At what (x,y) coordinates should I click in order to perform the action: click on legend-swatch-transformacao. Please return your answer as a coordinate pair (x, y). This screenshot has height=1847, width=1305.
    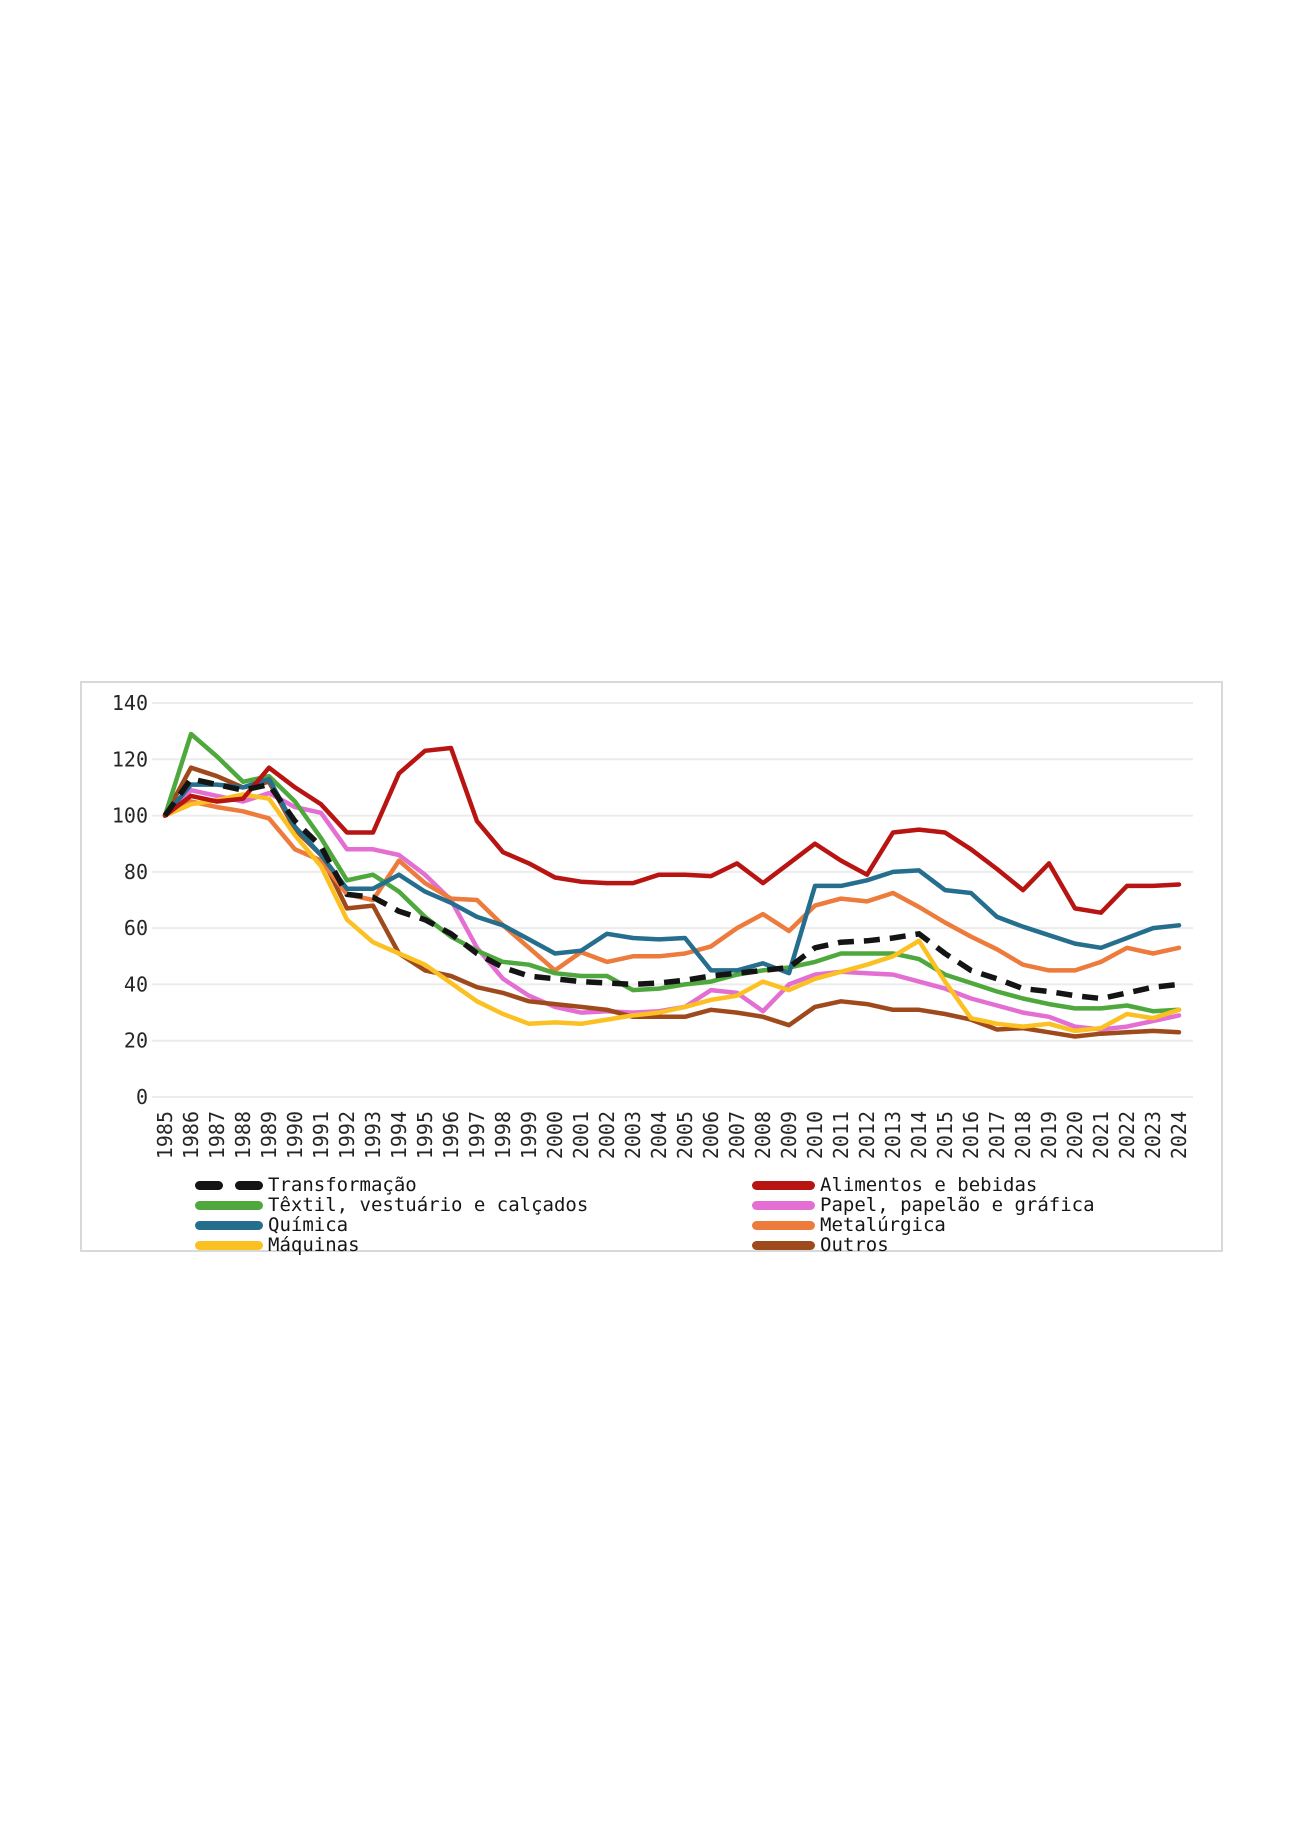
    Looking at the image, I should click on (229, 1185).